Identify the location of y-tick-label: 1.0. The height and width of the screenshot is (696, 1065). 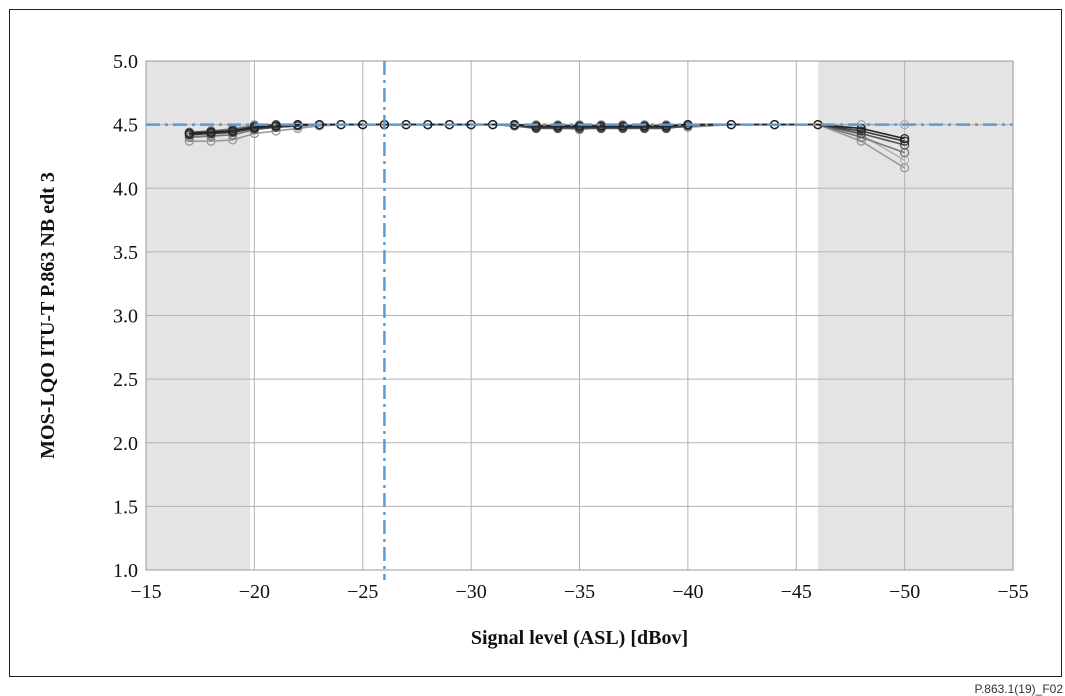
(125, 571).